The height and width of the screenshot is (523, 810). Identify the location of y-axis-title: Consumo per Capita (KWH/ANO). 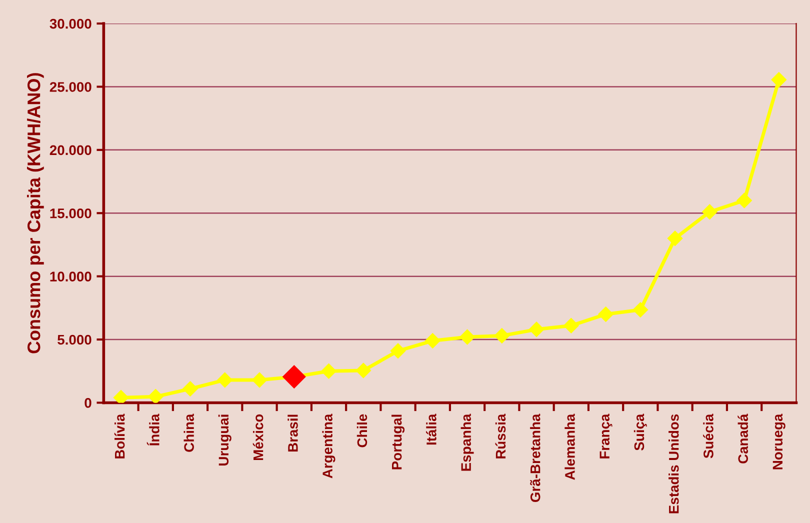
(35, 213).